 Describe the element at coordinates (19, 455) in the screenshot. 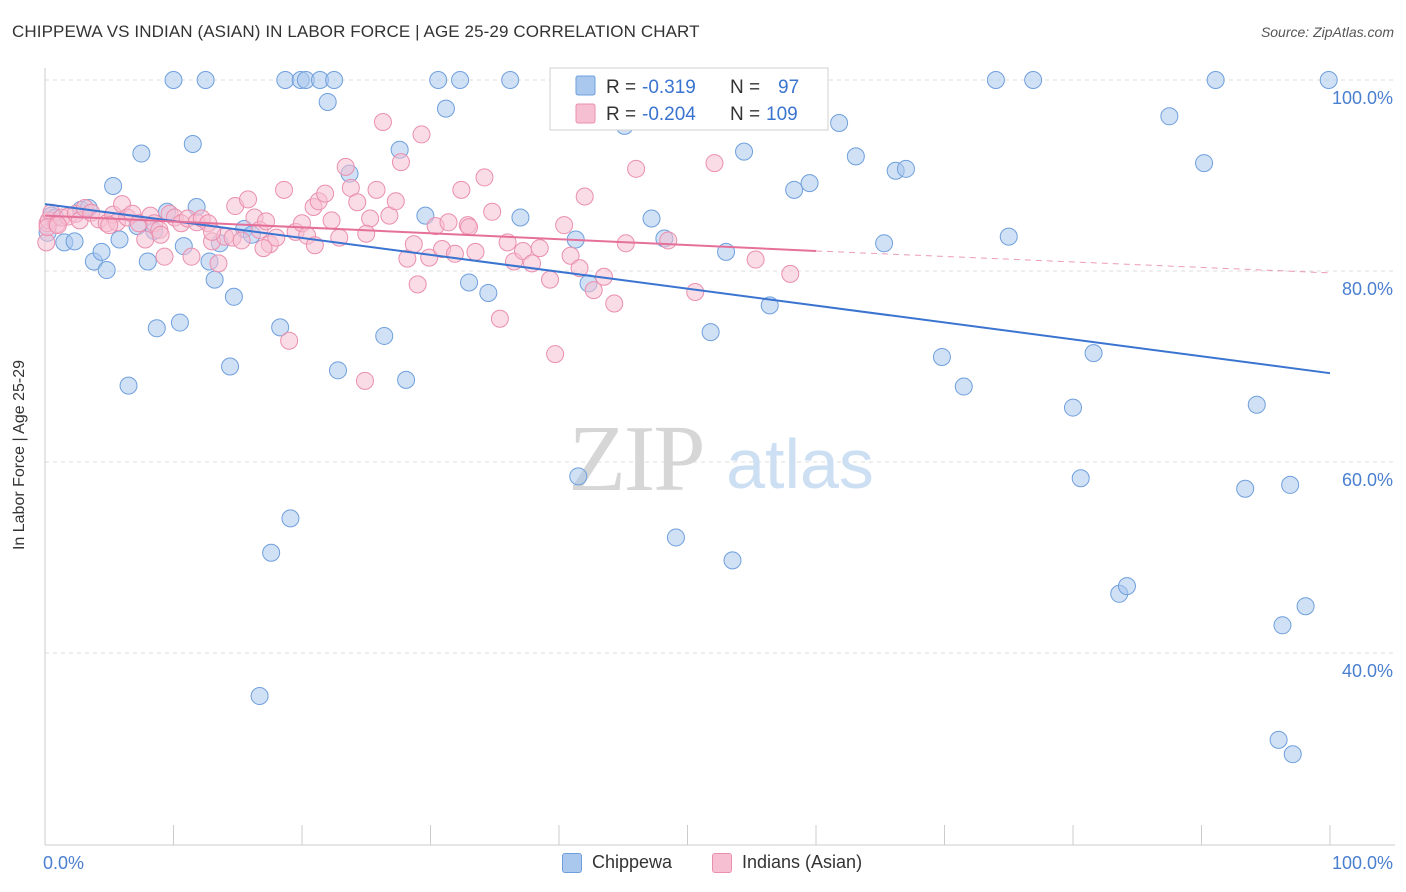

I see `y-axis-title: In Labor Force | Age 25-29` at that location.